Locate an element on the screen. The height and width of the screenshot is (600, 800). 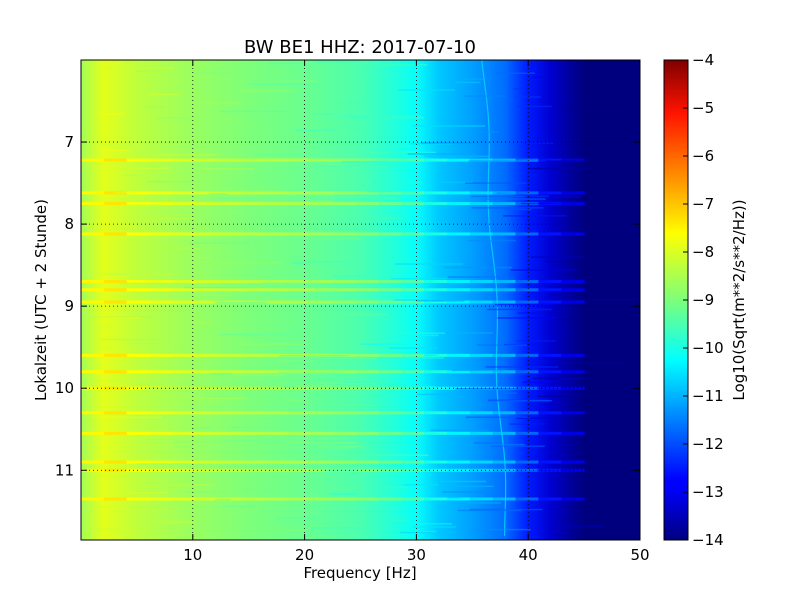
y-tick-label: 10 is located at coordinates (64, 388).